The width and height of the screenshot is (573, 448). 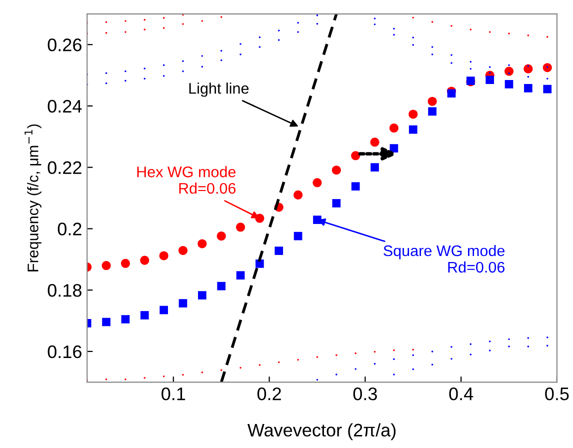 What do you see at coordinates (557, 393) in the screenshot?
I see `x-tick-label: 0.5` at bounding box center [557, 393].